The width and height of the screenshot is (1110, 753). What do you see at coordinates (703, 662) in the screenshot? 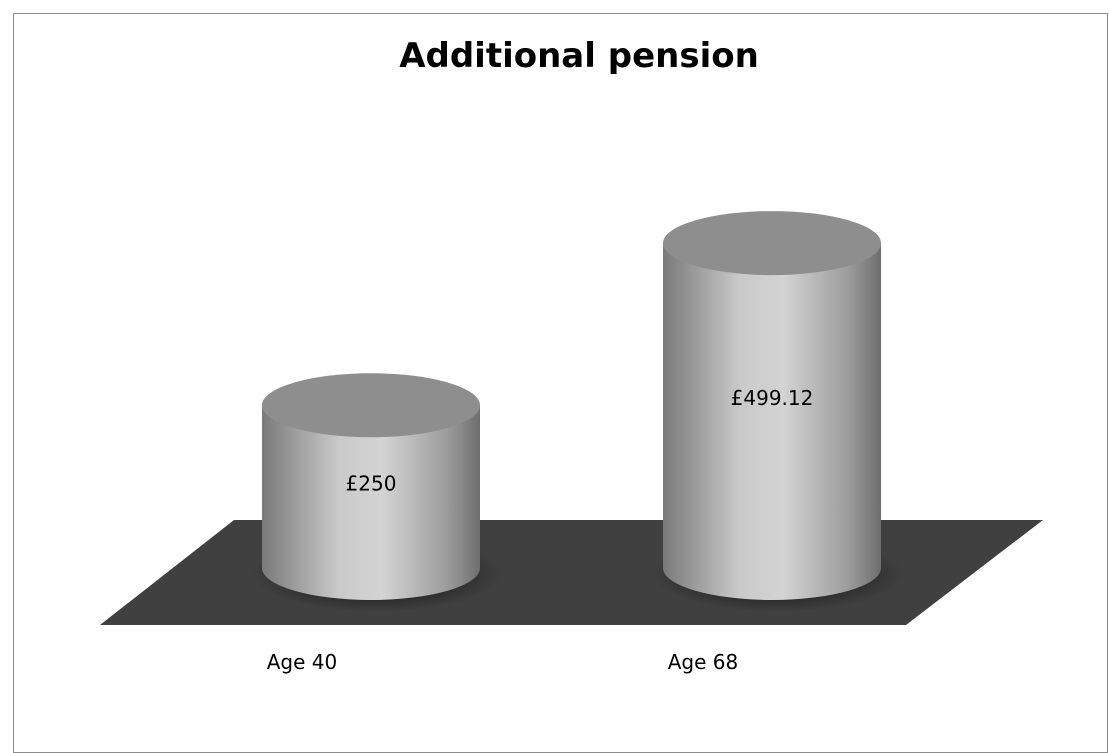
I see `category-label-2: Age 68` at bounding box center [703, 662].